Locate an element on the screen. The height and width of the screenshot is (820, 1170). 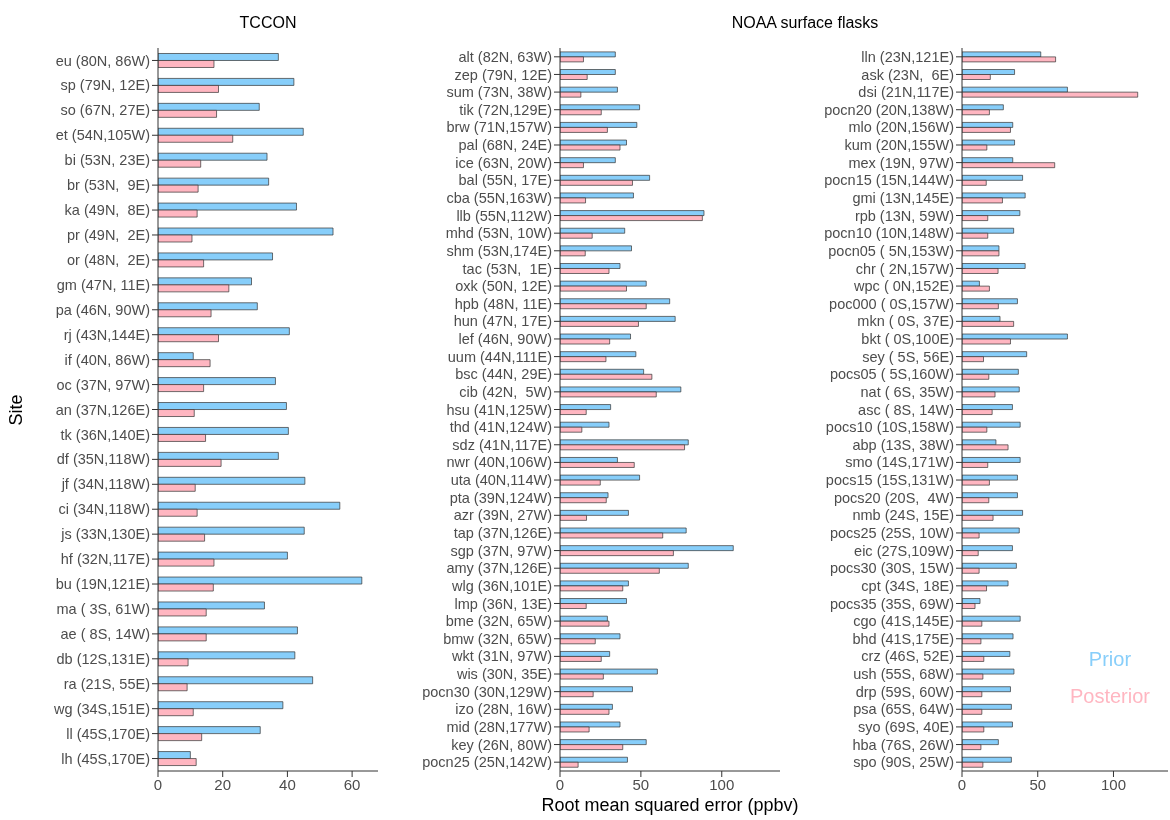
y-tick-label: brw (71N,157W) is located at coordinates (499, 127).